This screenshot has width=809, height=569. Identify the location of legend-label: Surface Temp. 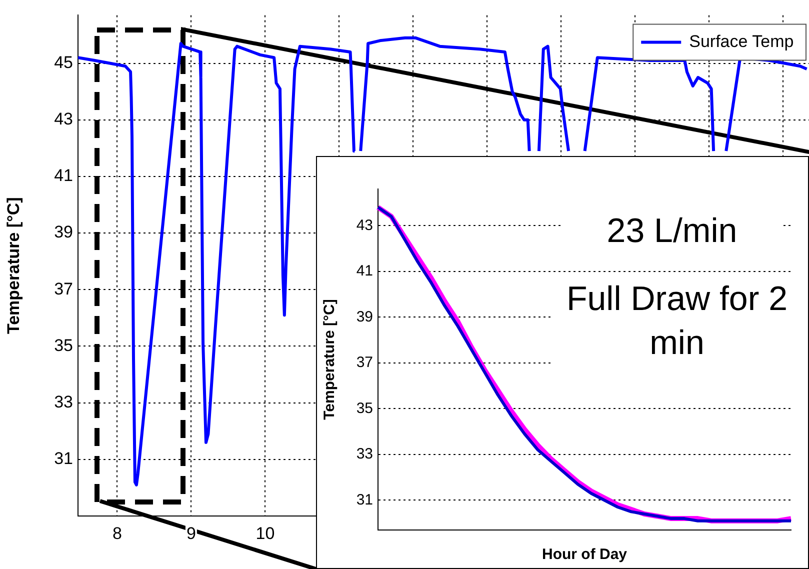
(741, 41).